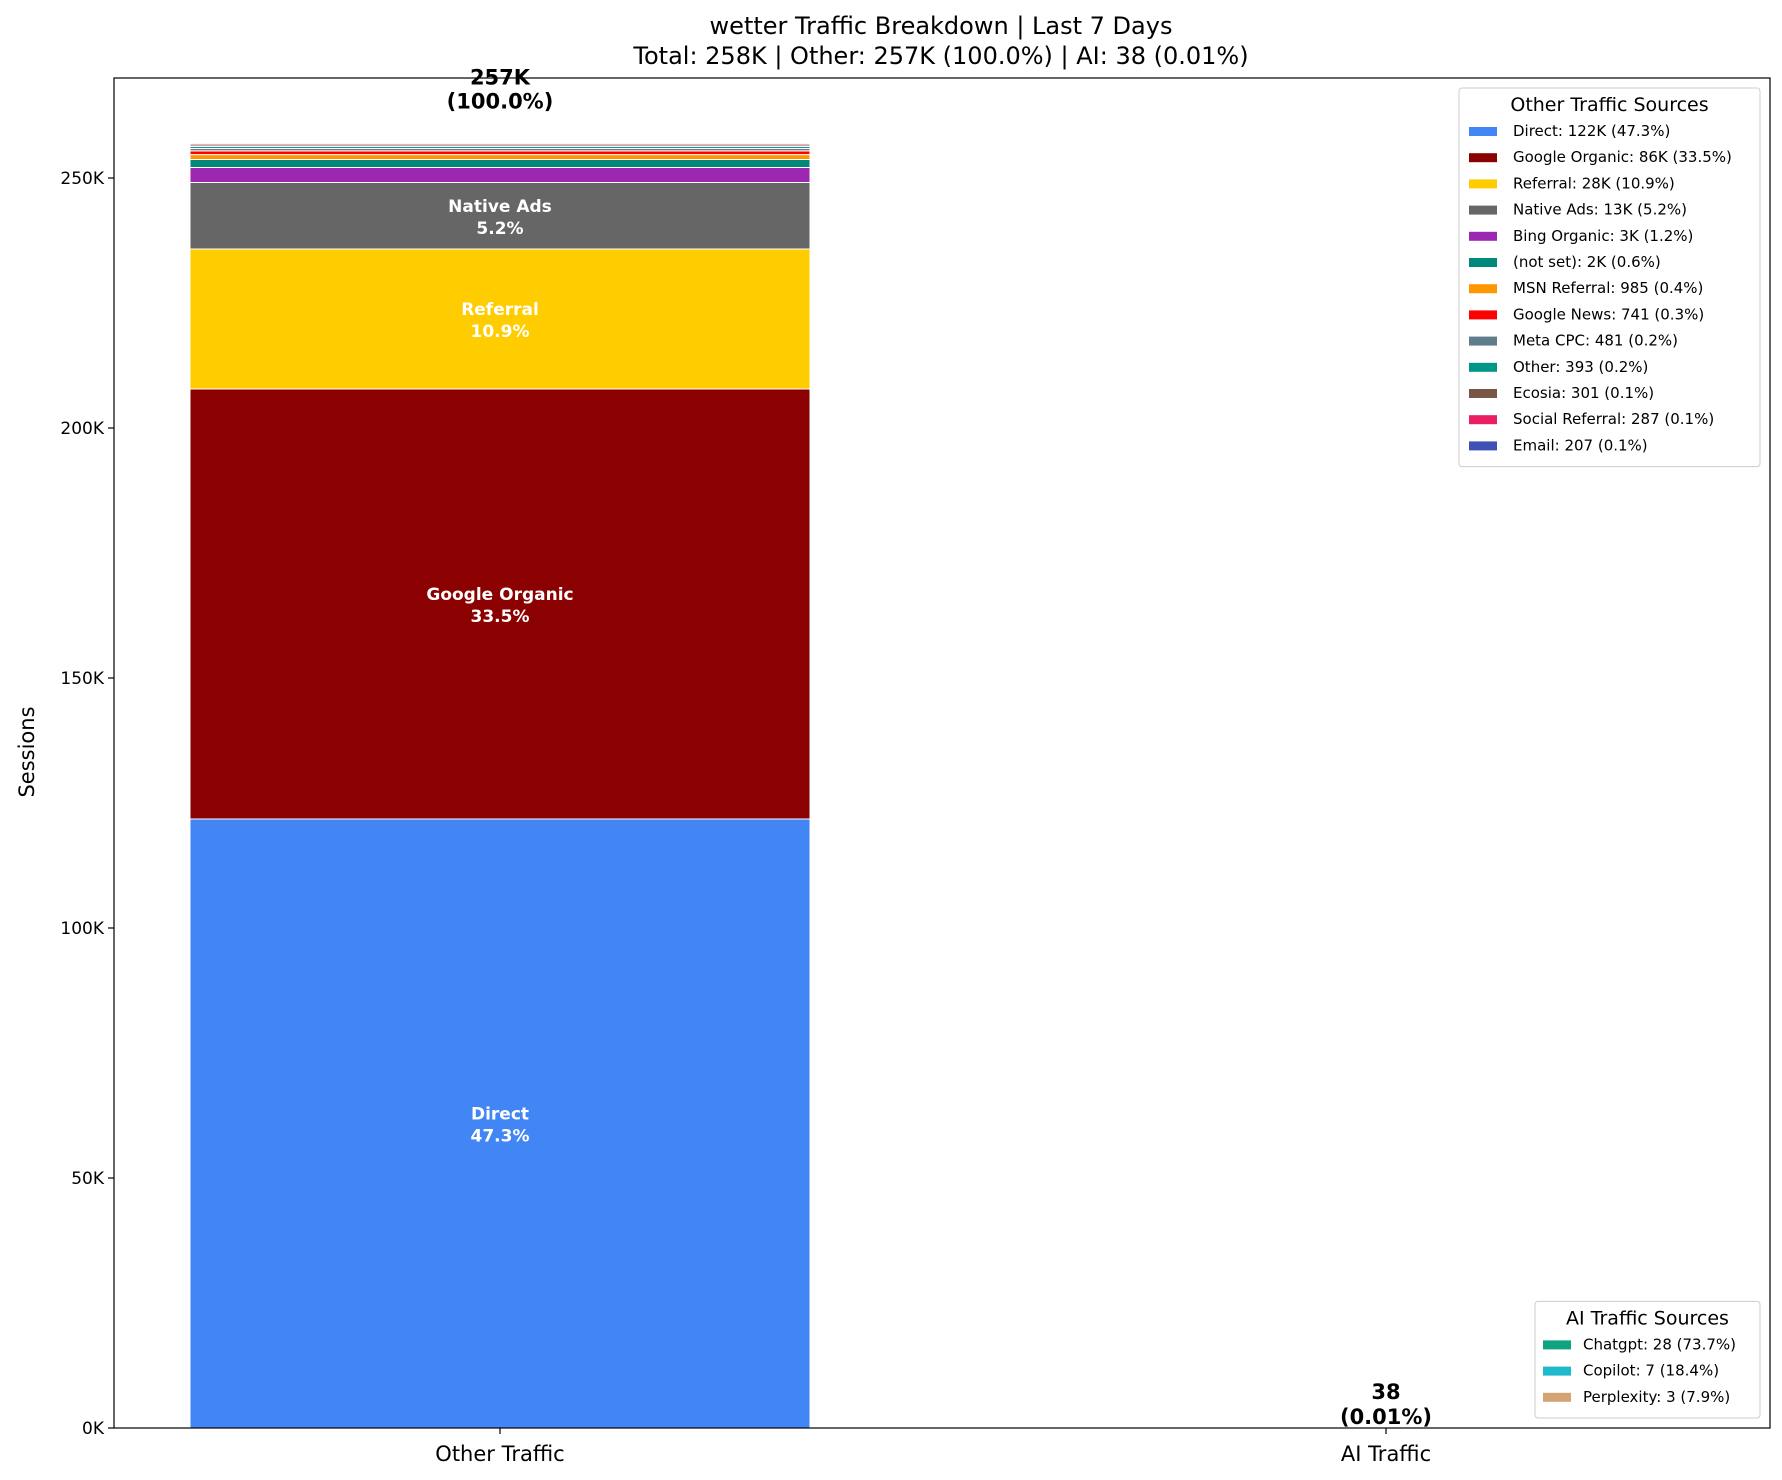 The image size is (1782, 1480). Describe the element at coordinates (500, 310) in the screenshot. I see `segment-label: Referral` at that location.